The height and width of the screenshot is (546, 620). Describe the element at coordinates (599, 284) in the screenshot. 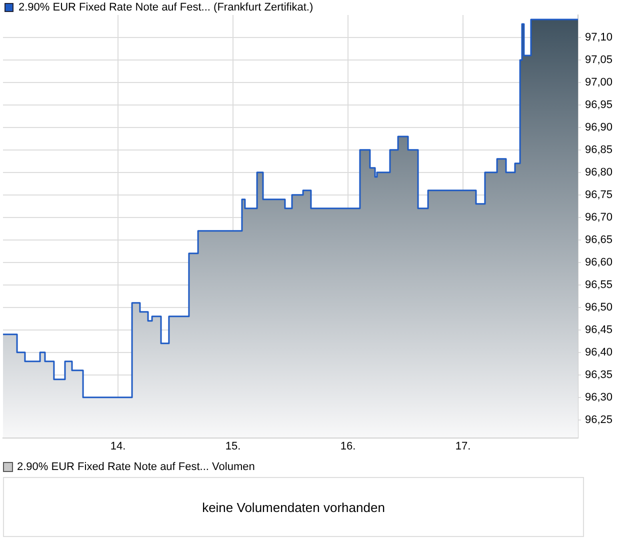

I see `y-tick-label: 96,55` at that location.